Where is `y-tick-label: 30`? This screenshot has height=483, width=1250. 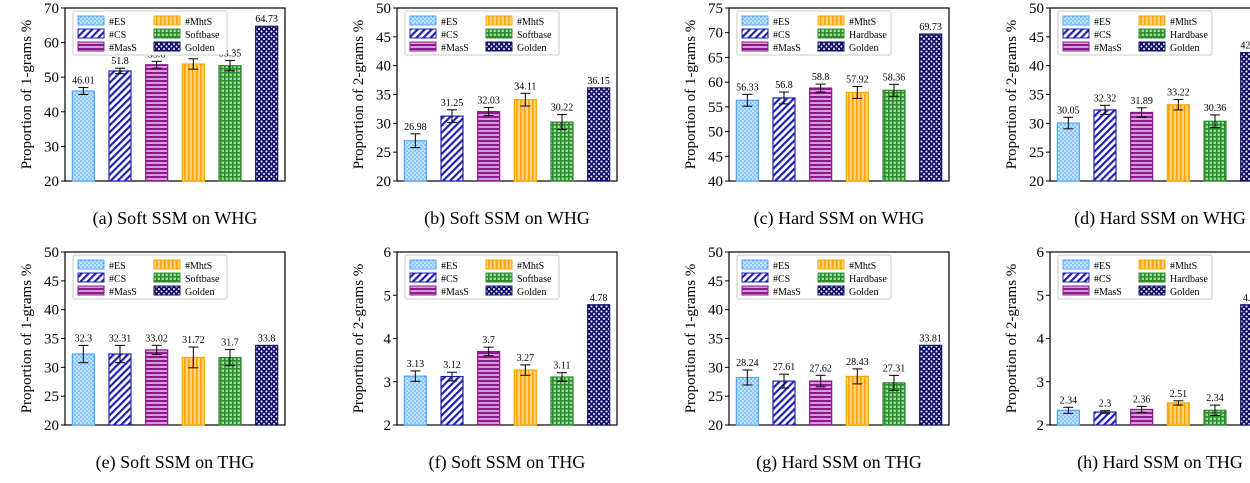 y-tick-label: 30 is located at coordinates (51, 147).